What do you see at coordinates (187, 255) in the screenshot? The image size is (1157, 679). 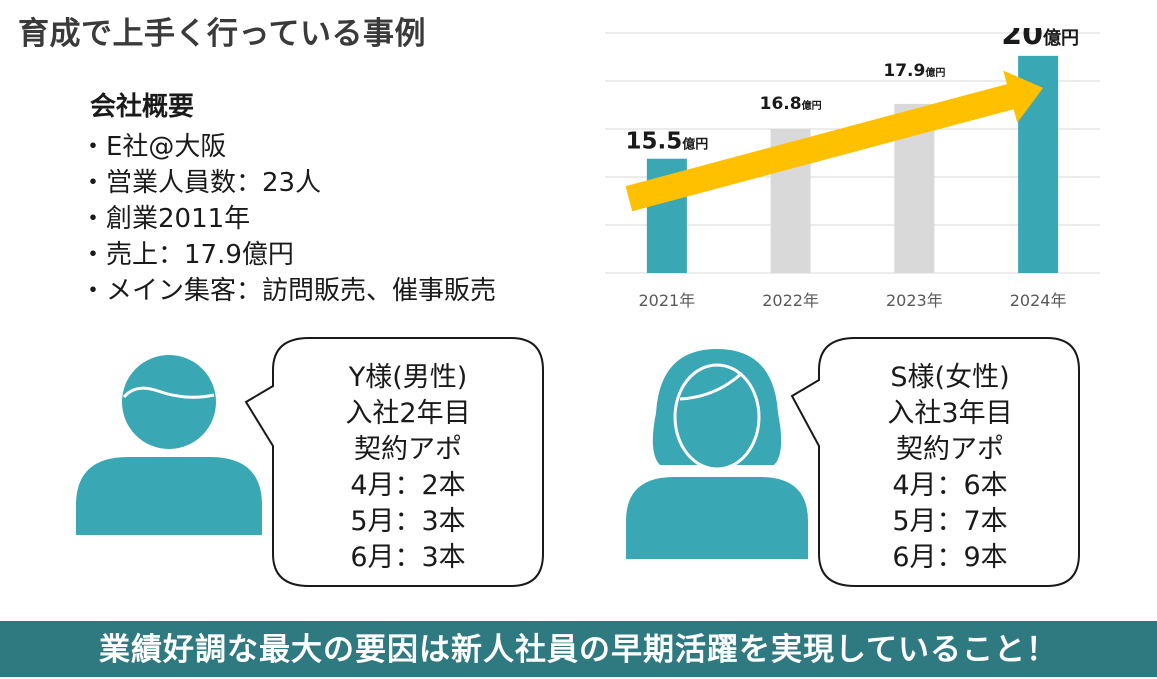 I see `overview-item-sales: ・売上：17.9億円` at bounding box center [187, 255].